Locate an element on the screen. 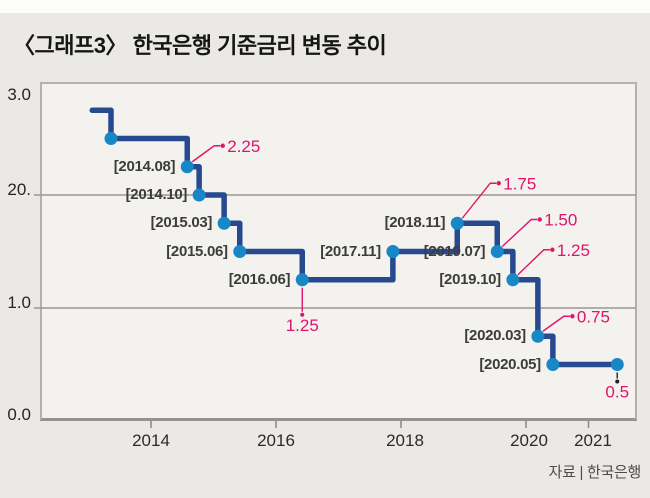 This screenshot has width=650, height=498. top-margin-strip is located at coordinates (325, 6).